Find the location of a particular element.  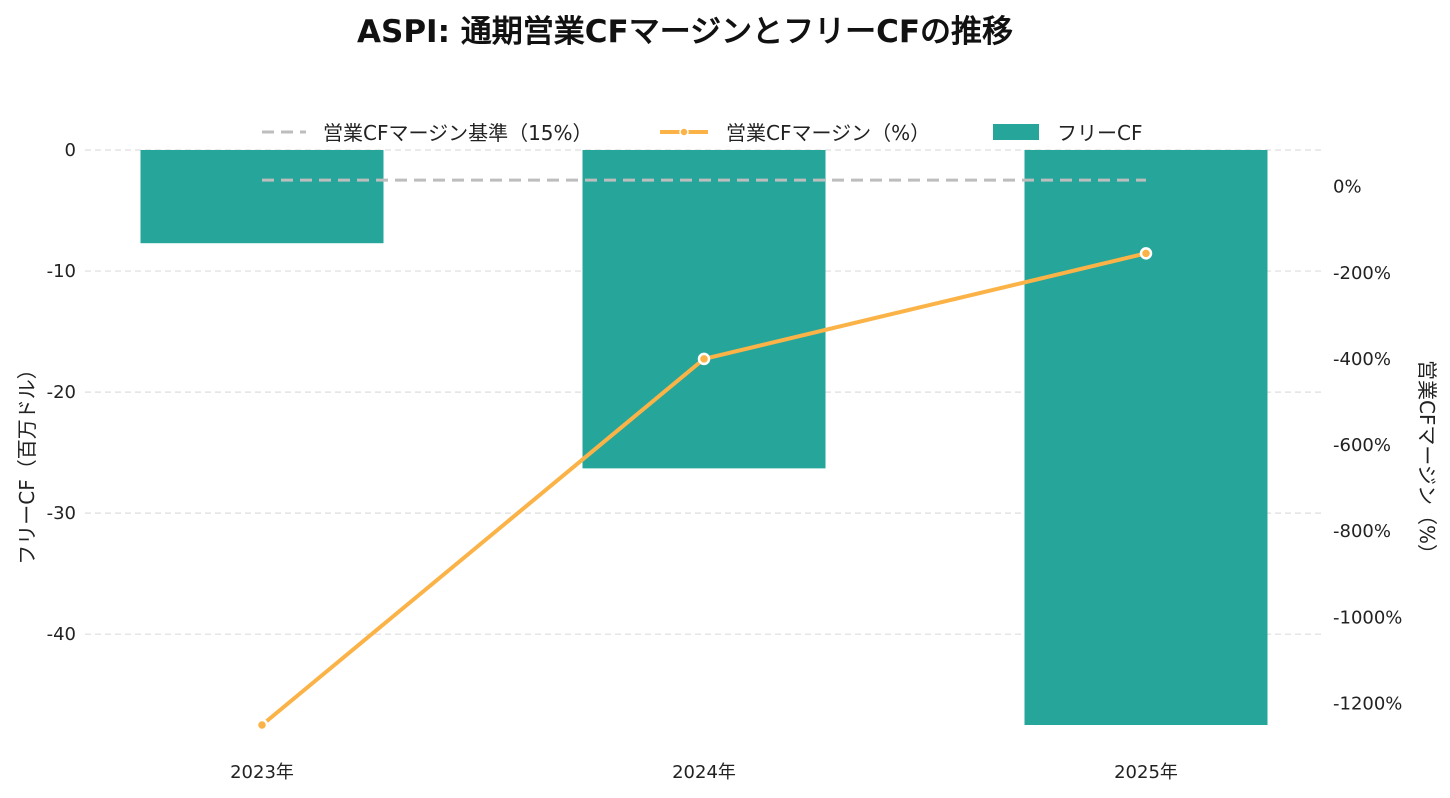

y-right-tick-label: -800% is located at coordinates (1362, 531).